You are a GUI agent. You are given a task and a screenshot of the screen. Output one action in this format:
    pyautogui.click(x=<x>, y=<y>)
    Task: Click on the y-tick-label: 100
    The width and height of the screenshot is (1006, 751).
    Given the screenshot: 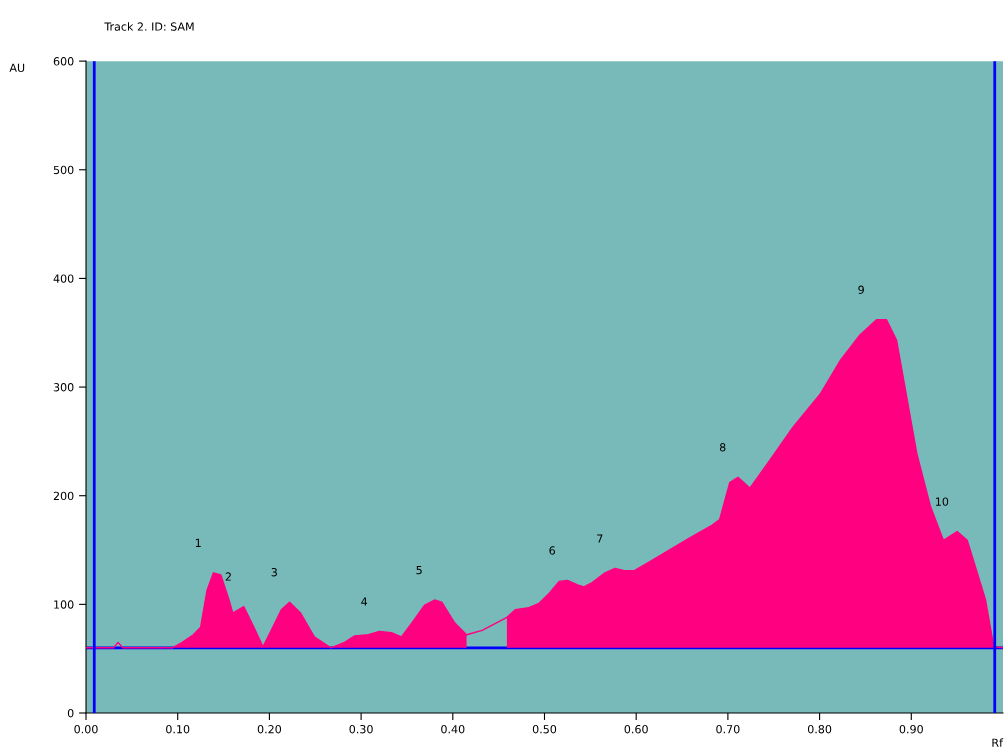 What is the action you would take?
    pyautogui.click(x=64, y=604)
    